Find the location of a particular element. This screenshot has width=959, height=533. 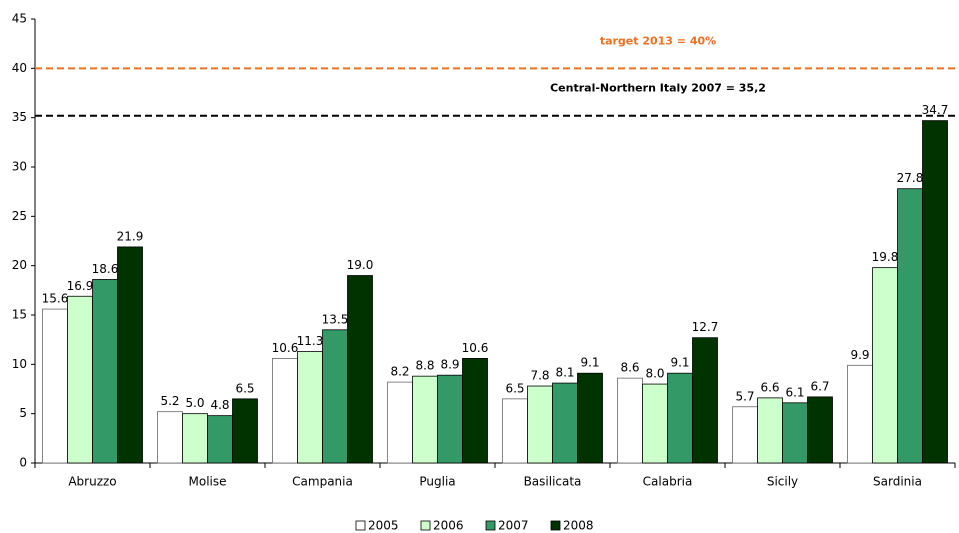

x-tick-label: Sicily is located at coordinates (782, 482).